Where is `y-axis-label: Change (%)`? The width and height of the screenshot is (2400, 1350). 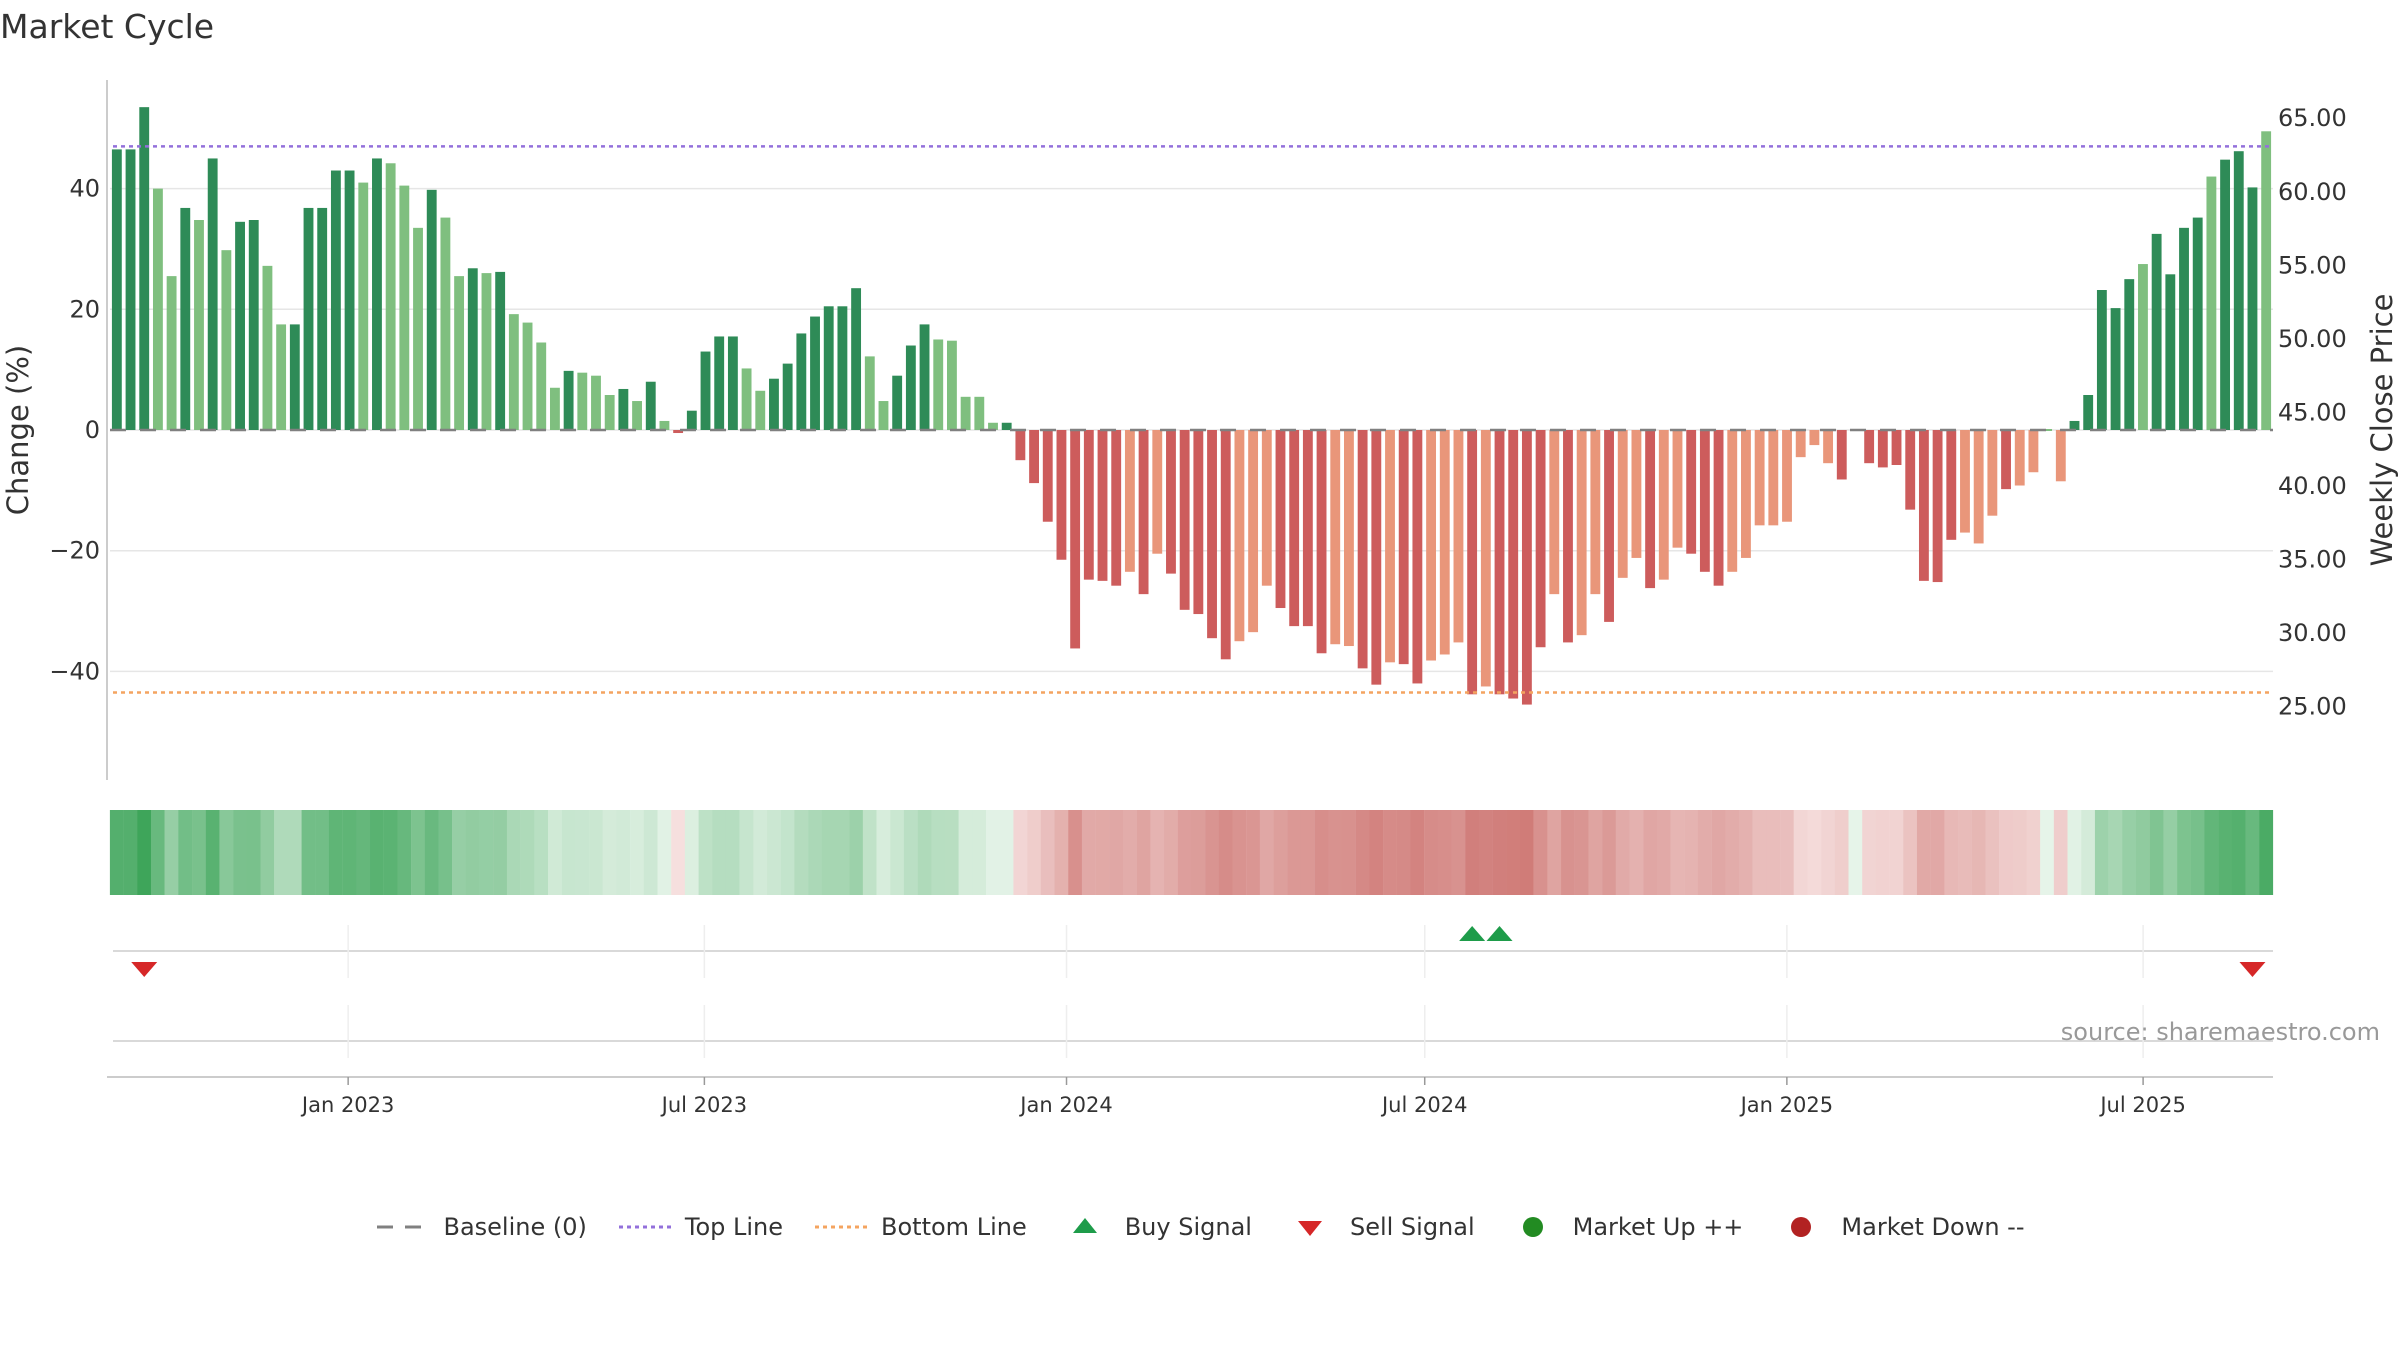
y-axis-label: Change (%) is located at coordinates (18, 430).